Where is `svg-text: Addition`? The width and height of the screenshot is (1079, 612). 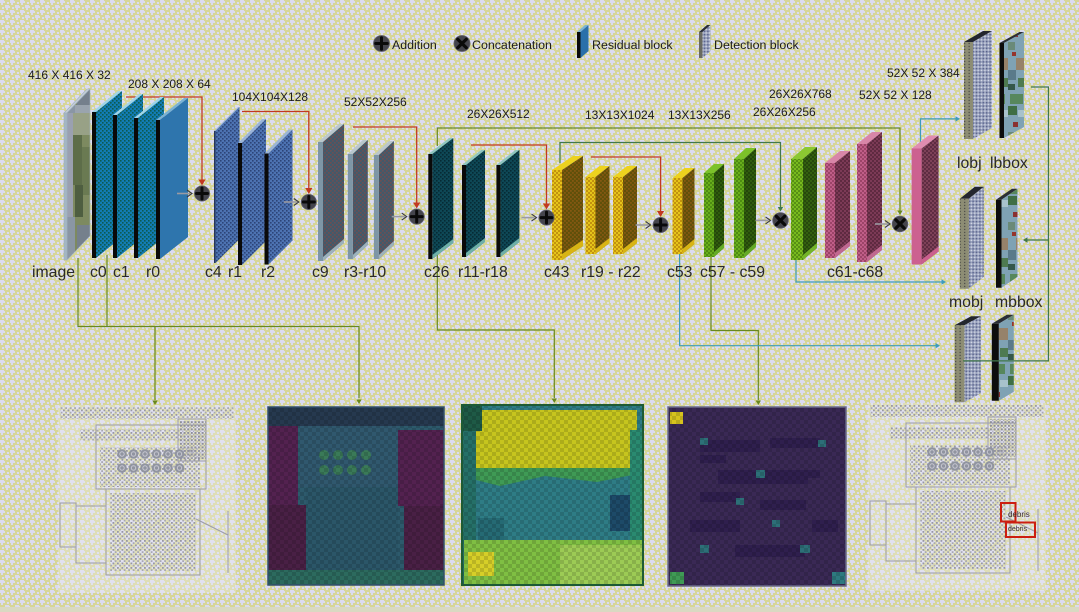 svg-text: Addition is located at coordinates (414, 45).